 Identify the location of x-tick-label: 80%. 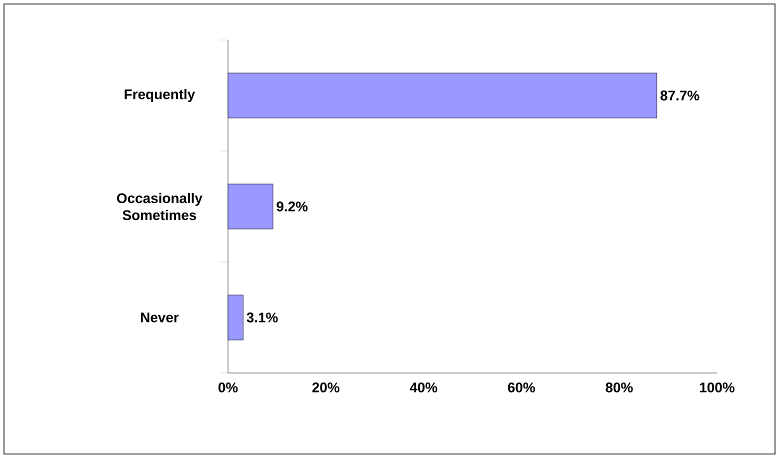
(619, 387).